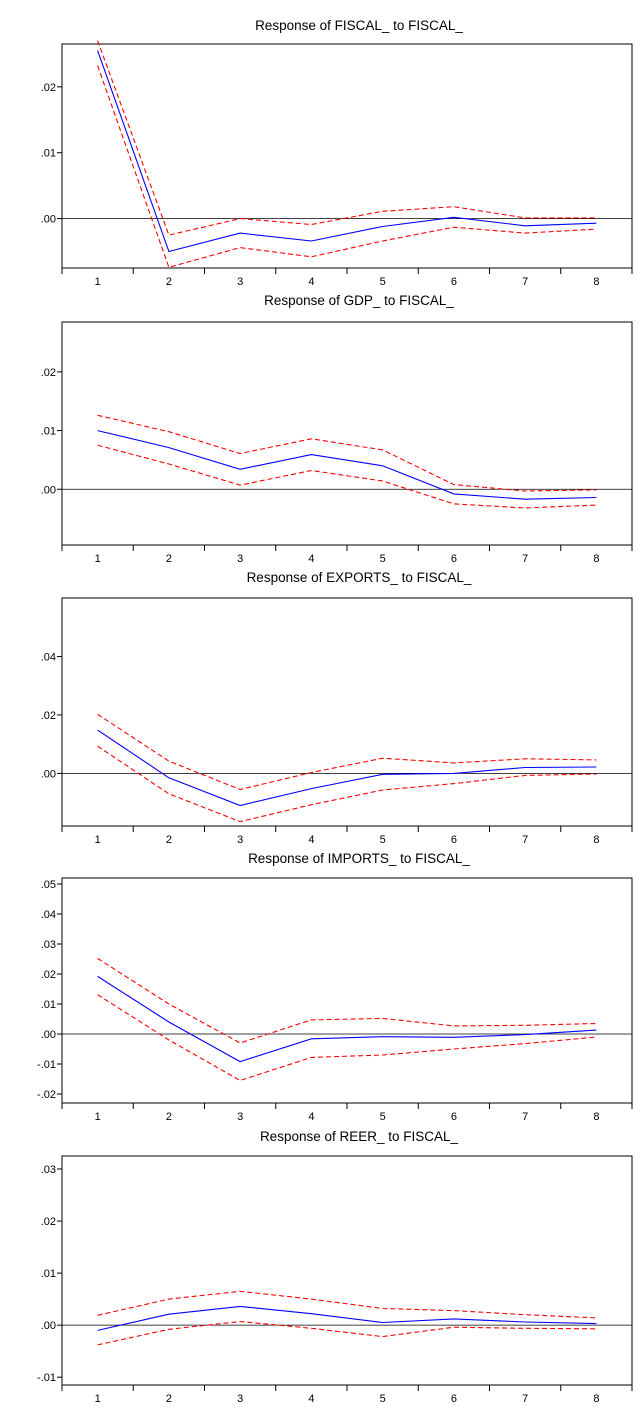 The height and width of the screenshot is (1411, 640). Describe the element at coordinates (359, 25) in the screenshot. I see `chart-title: Response of FISCAL_ to FISCAL_` at that location.